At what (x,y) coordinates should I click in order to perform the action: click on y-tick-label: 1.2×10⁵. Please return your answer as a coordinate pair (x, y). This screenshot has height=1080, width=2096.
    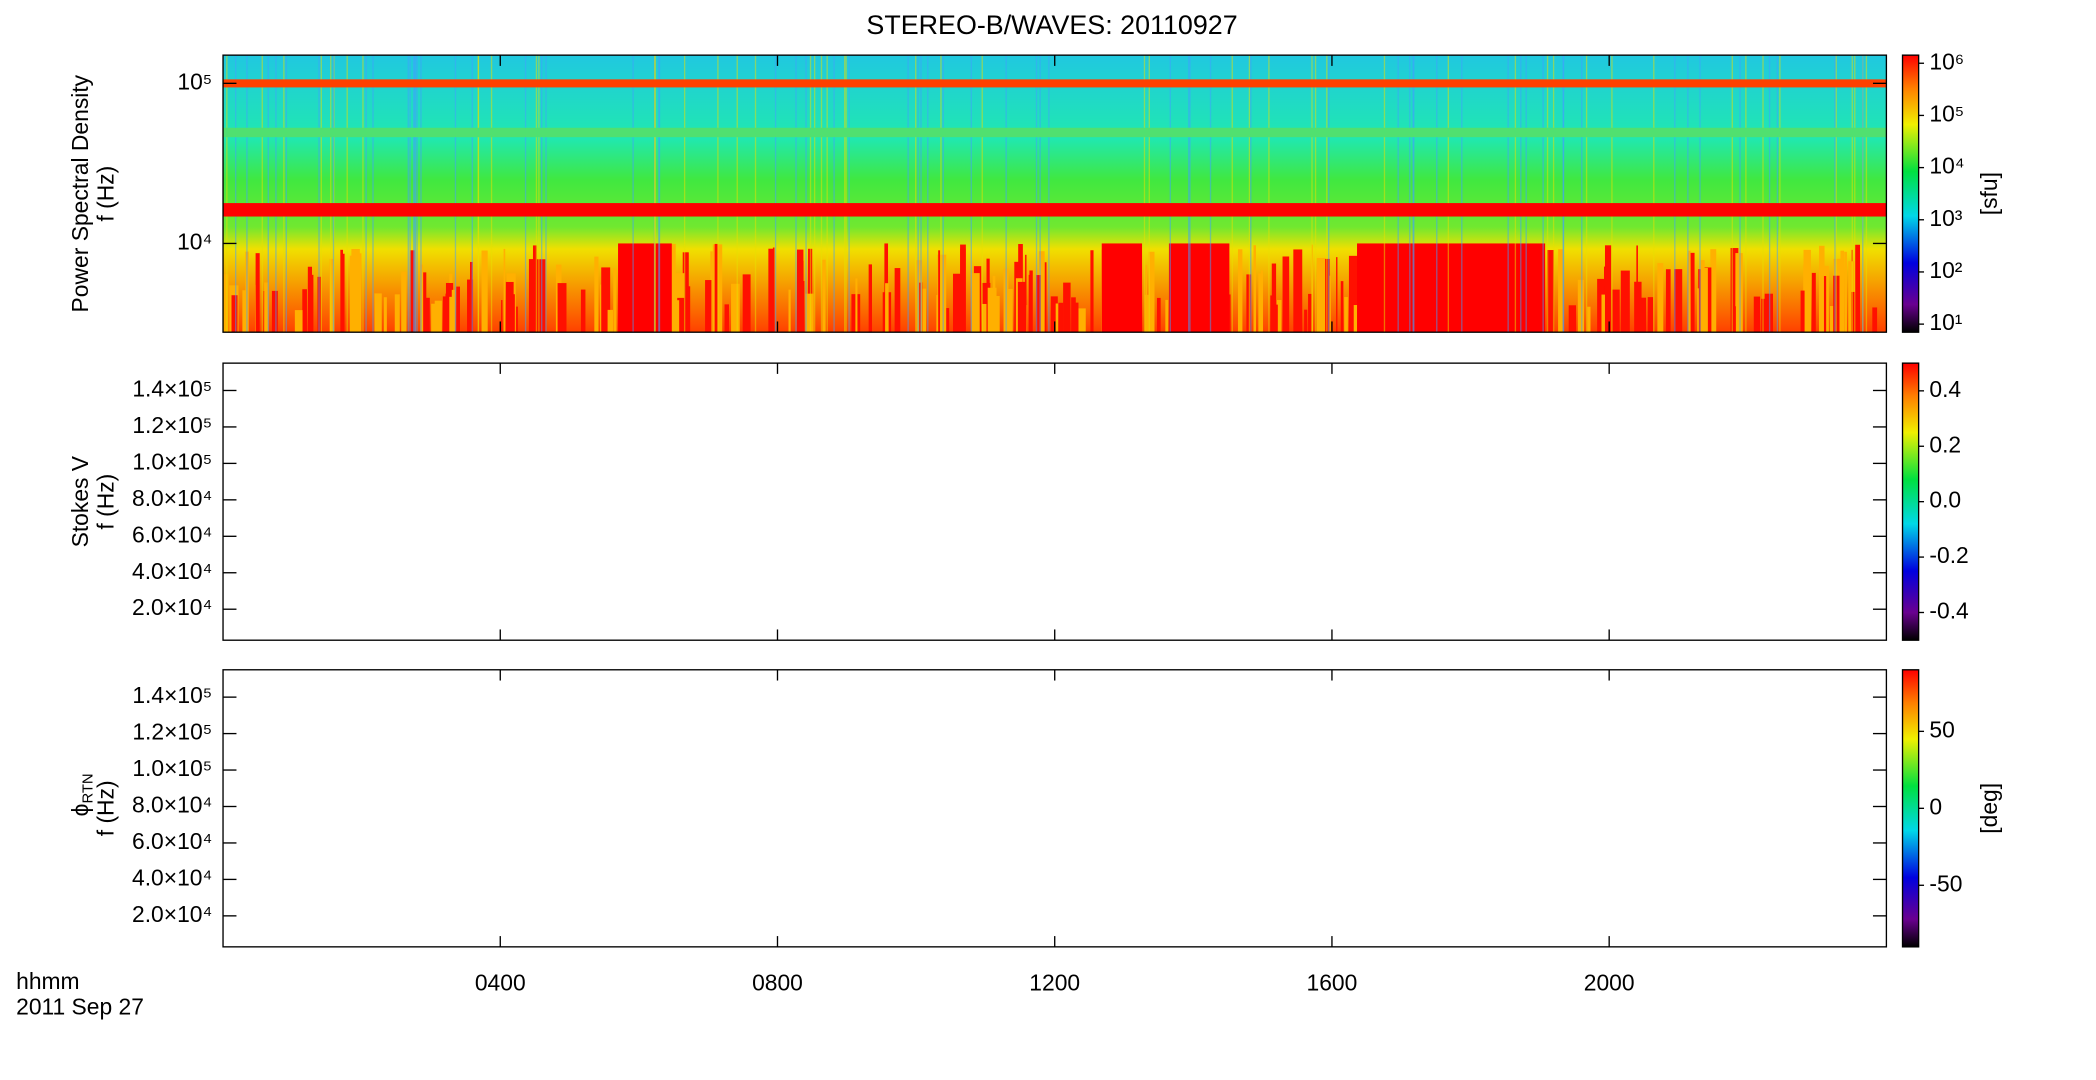
    Looking at the image, I should click on (172, 425).